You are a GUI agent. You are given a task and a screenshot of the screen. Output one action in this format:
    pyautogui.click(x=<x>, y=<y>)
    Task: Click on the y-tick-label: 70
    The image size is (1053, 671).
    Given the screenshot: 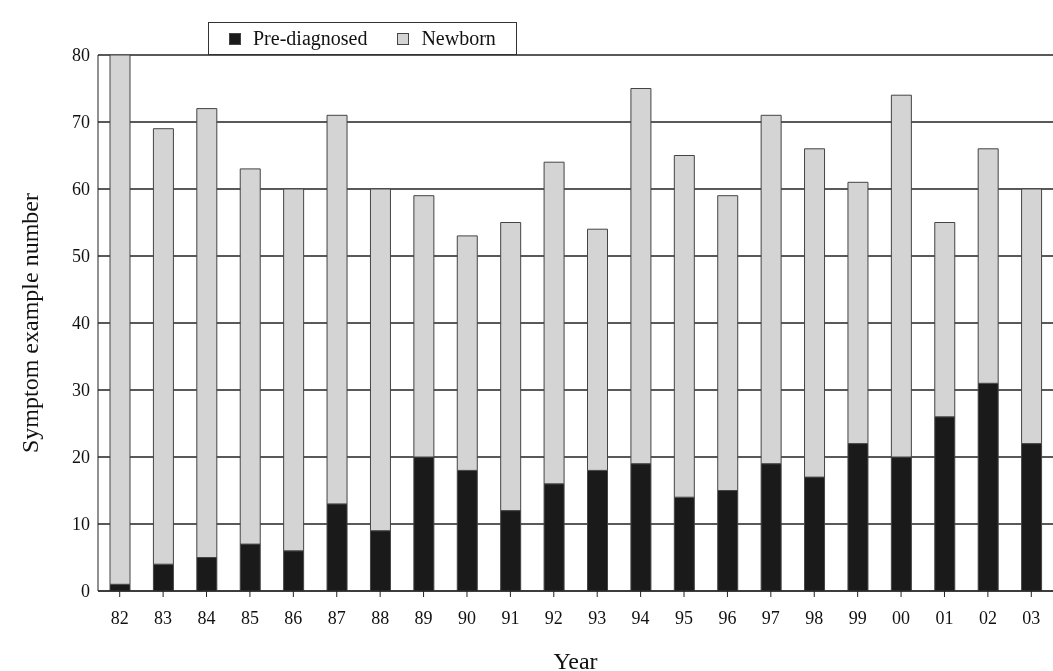 What is the action you would take?
    pyautogui.click(x=81, y=122)
    